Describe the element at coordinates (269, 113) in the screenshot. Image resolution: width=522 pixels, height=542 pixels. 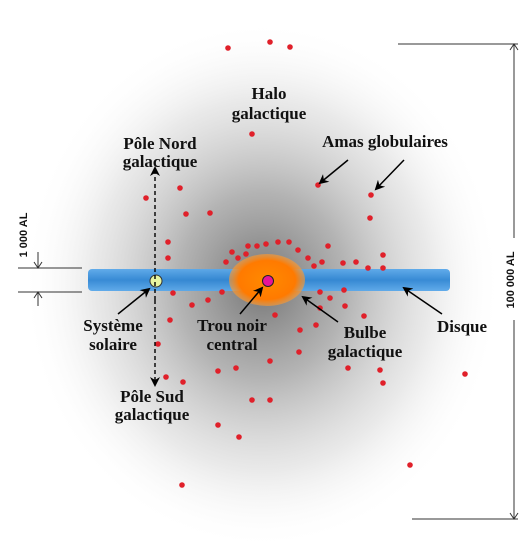
I see `label-halo-line2: galactique` at that location.